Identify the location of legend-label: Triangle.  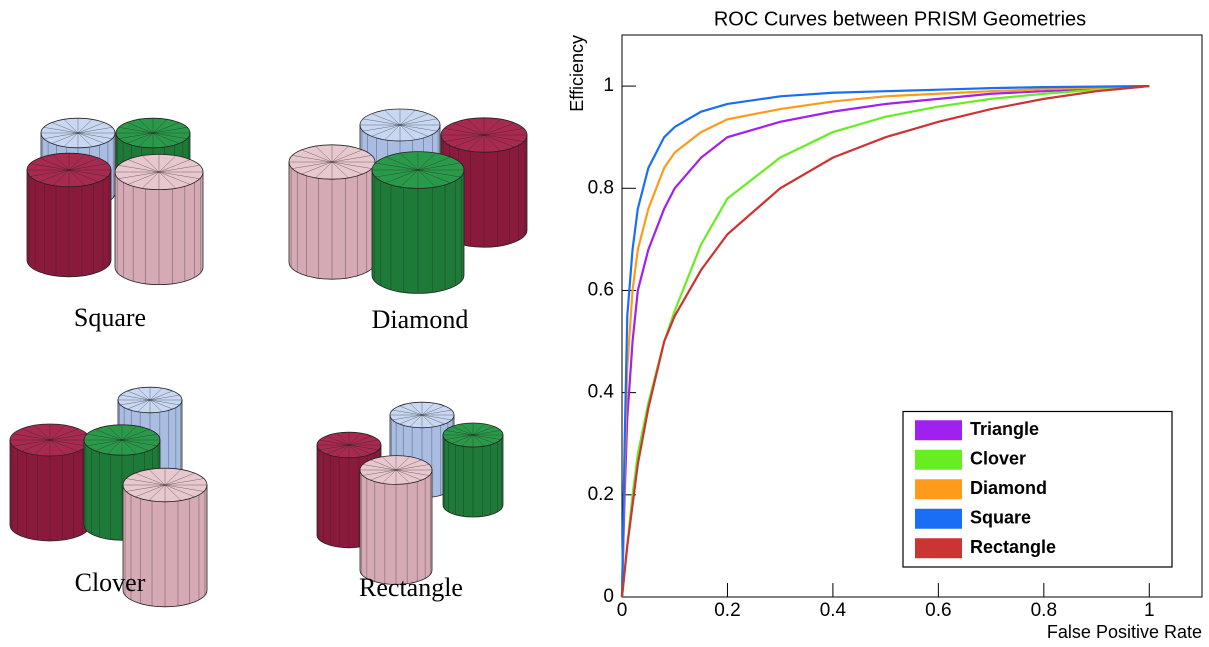
(1004, 429).